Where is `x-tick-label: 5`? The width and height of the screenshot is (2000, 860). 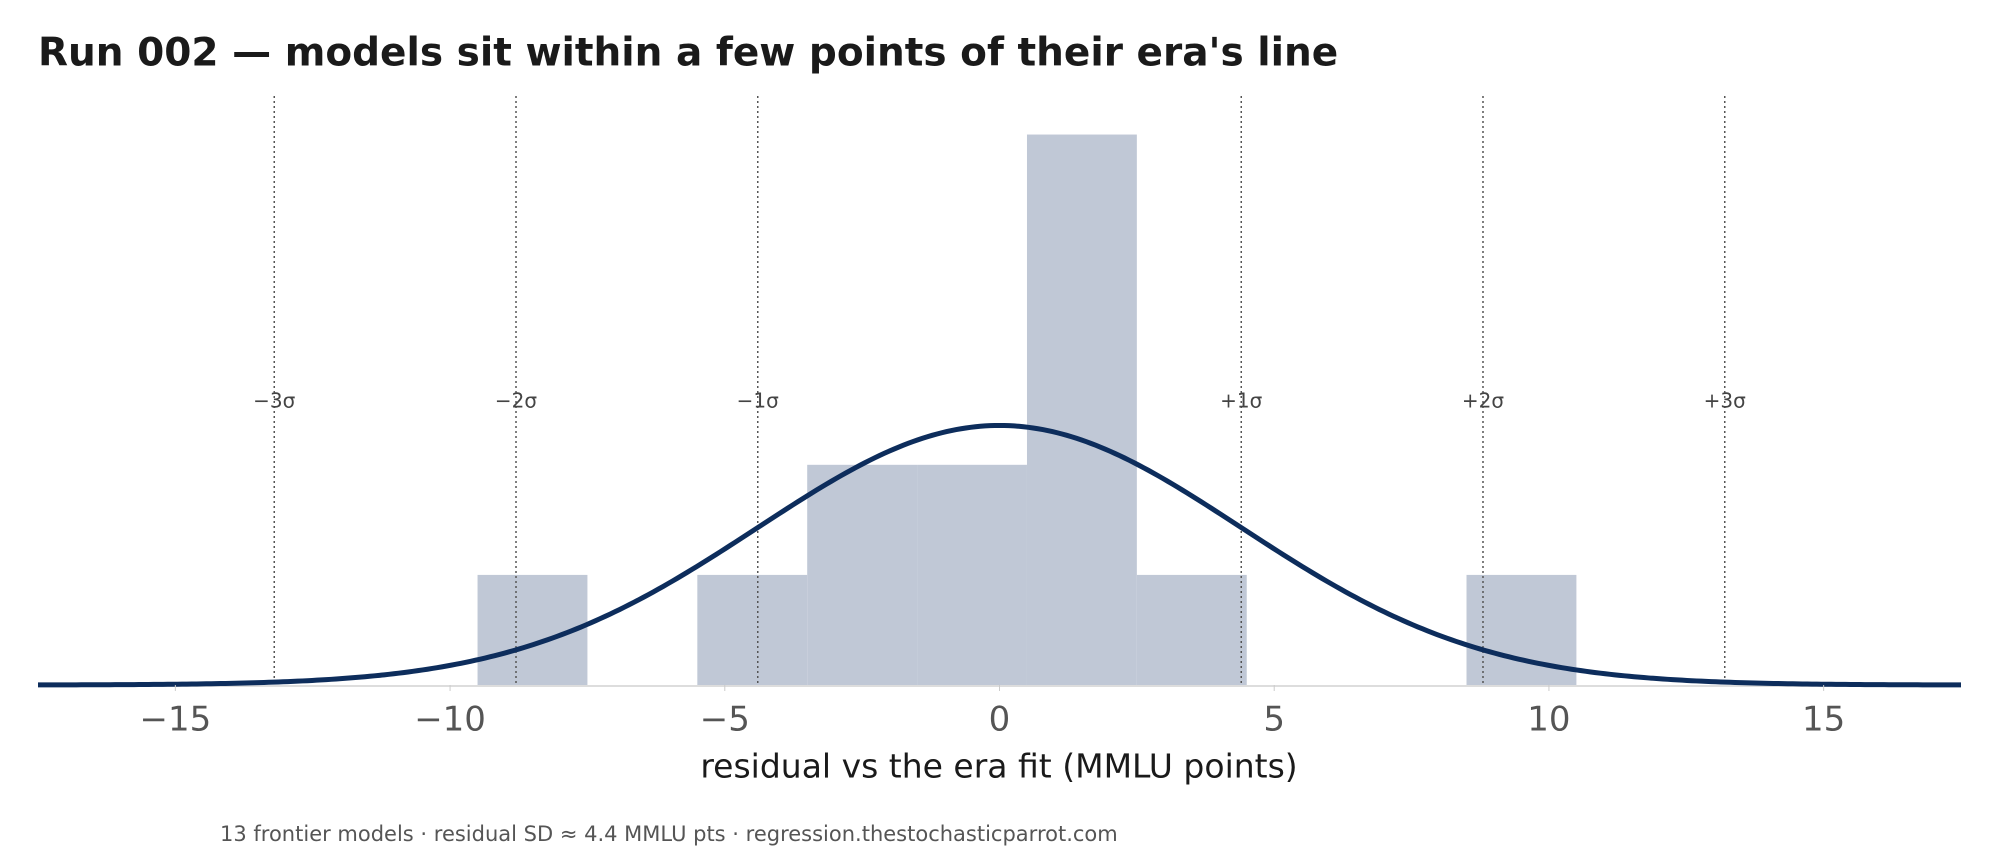 x-tick-label: 5 is located at coordinates (1274, 720).